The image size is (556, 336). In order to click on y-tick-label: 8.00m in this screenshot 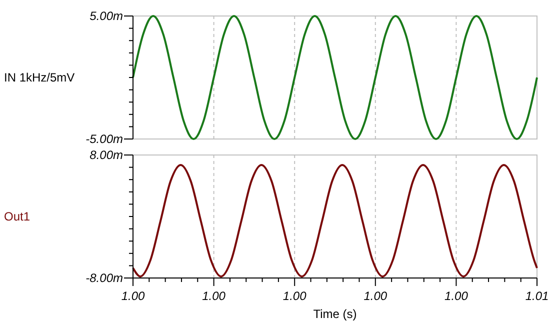, I will do `click(106, 155)`.